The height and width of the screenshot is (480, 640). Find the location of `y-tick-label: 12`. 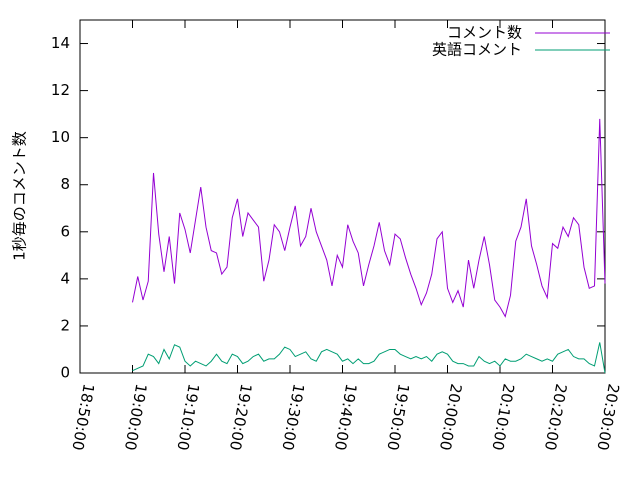

y-tick-label: 12 is located at coordinates (60, 90).